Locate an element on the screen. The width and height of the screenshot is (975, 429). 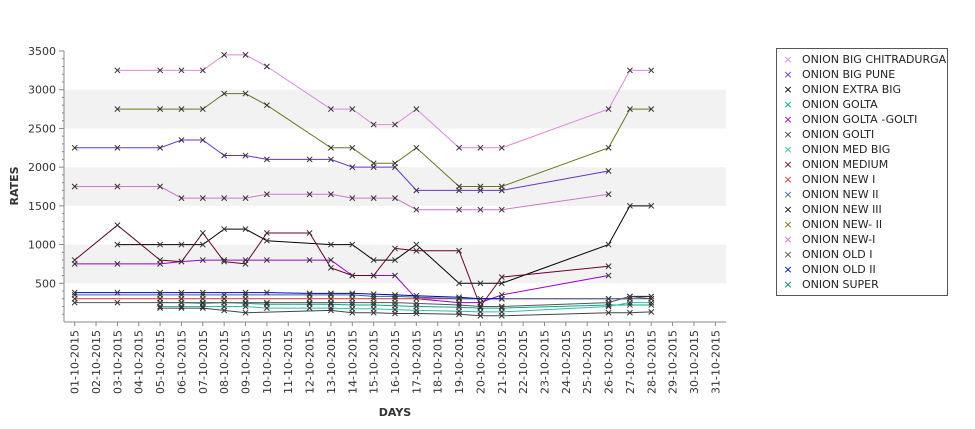
x-tick-label: 17-10-2015 is located at coordinates (416, 362).